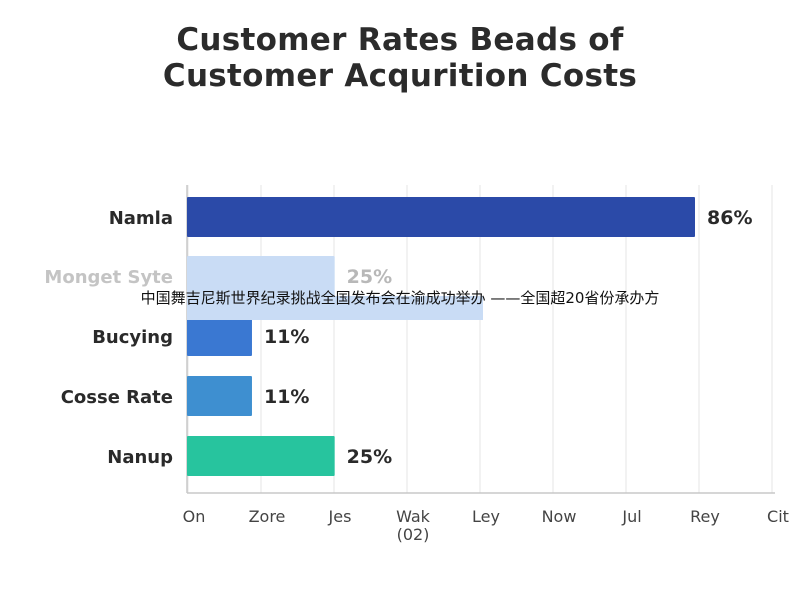  I want to click on x-tick-label: Jes, so click(340, 516).